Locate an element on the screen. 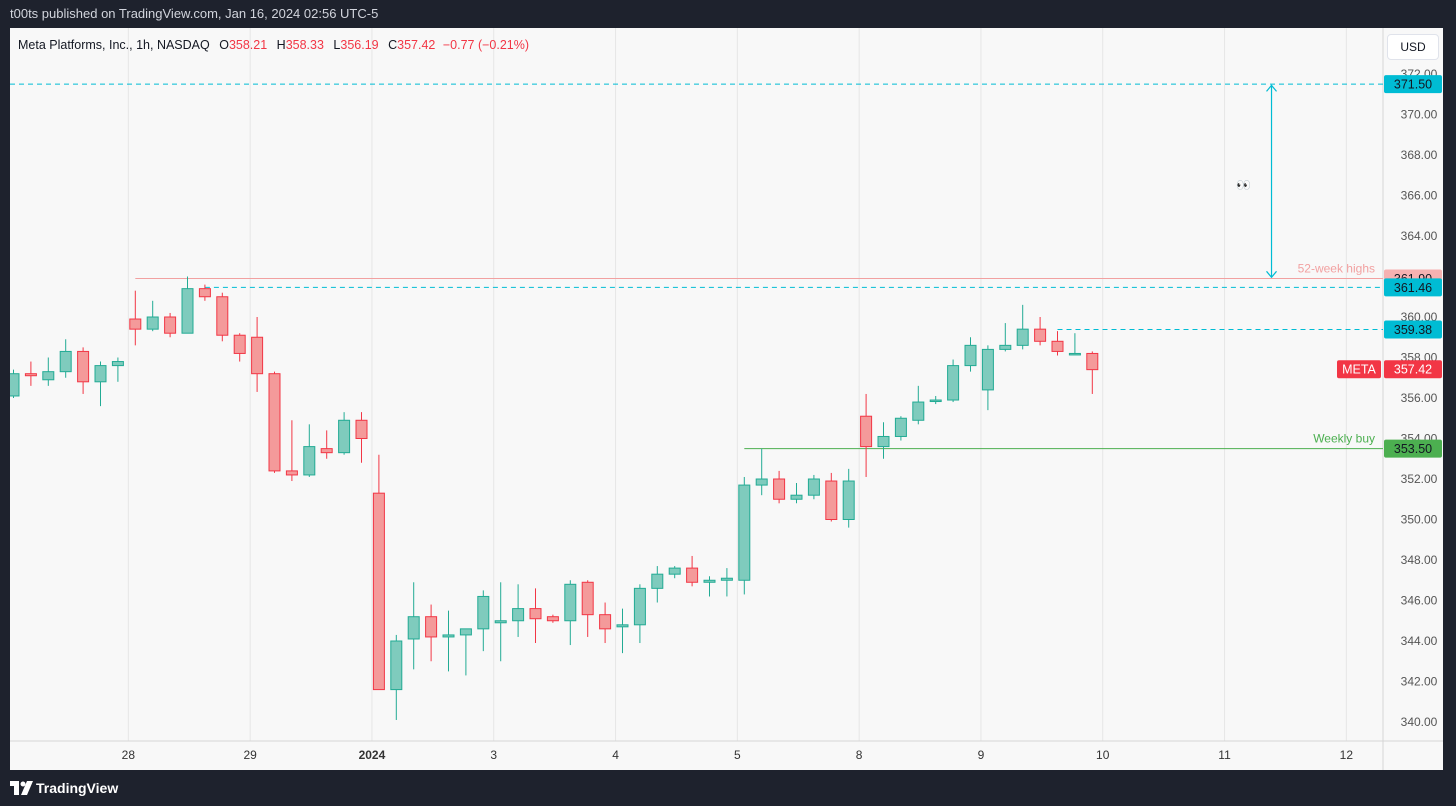 Image resolution: width=1456 pixels, height=806 pixels. x-tick-label: 4 is located at coordinates (615, 755).